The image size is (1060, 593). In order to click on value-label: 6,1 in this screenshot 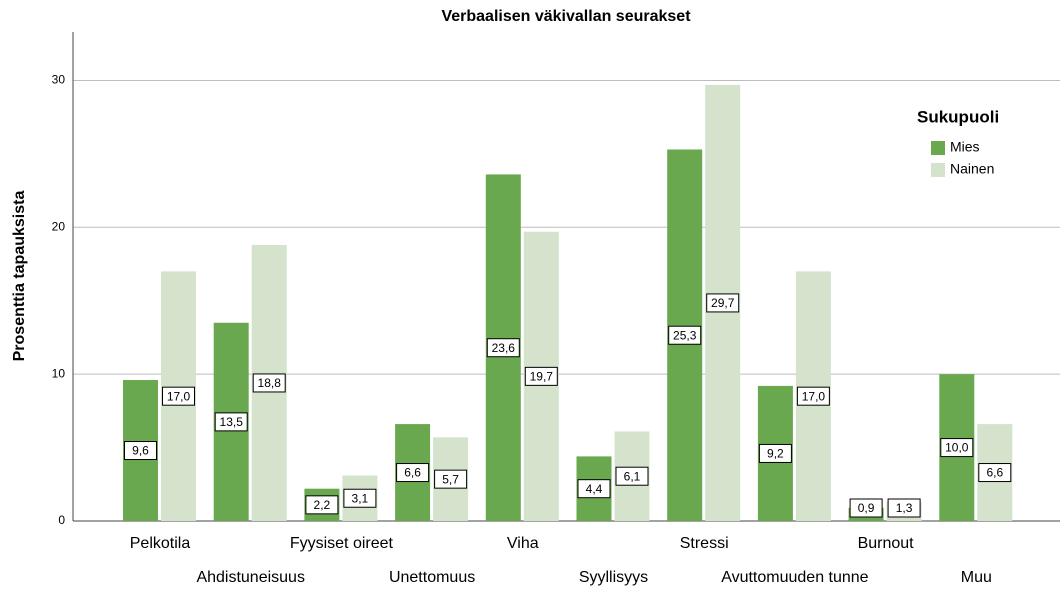, I will do `click(632, 476)`.